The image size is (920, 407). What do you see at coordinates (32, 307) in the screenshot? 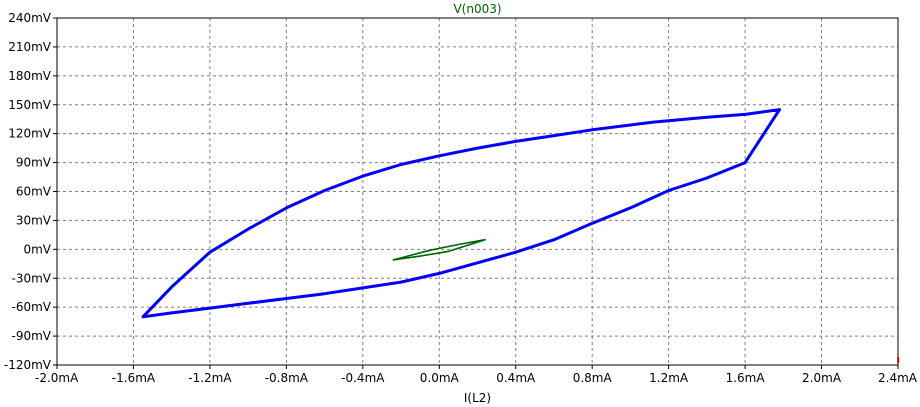
I see `y-tick-label: -60mV` at bounding box center [32, 307].